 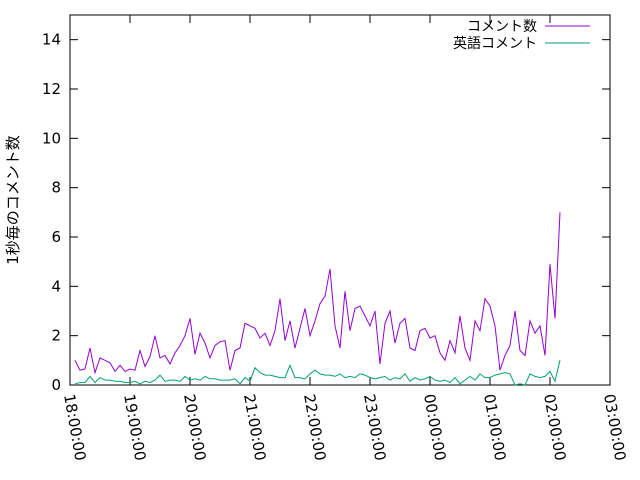 I want to click on y-tick-label: 14, so click(x=51, y=40).